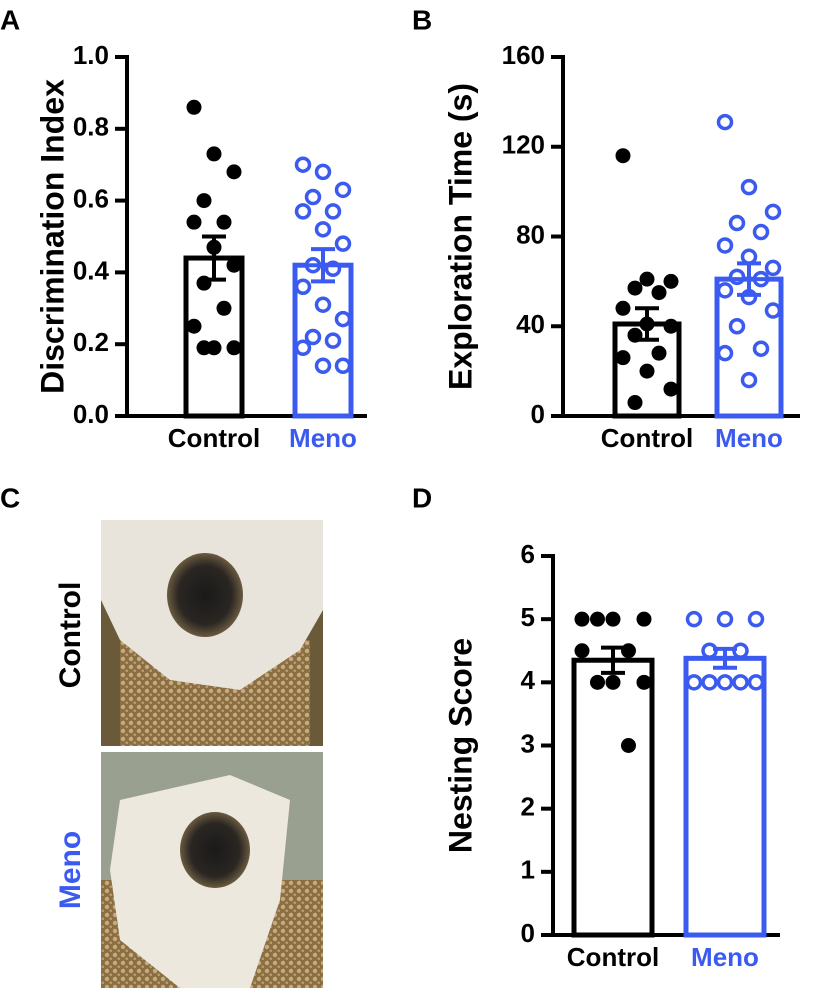  What do you see at coordinates (528, 870) in the screenshot?
I see `y-tick-label: 1` at bounding box center [528, 870].